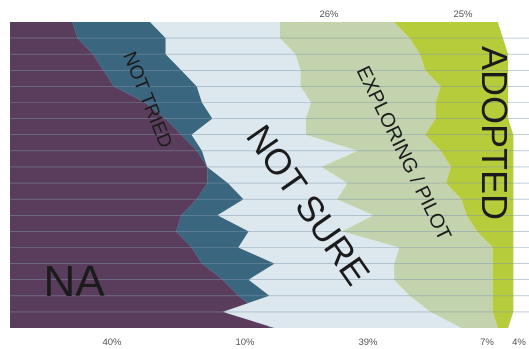 The image size is (529, 349). What do you see at coordinates (314, 342) in the screenshot?
I see `bottom-percent-labels: 40% 10% 39% 7% 4%` at bounding box center [314, 342].